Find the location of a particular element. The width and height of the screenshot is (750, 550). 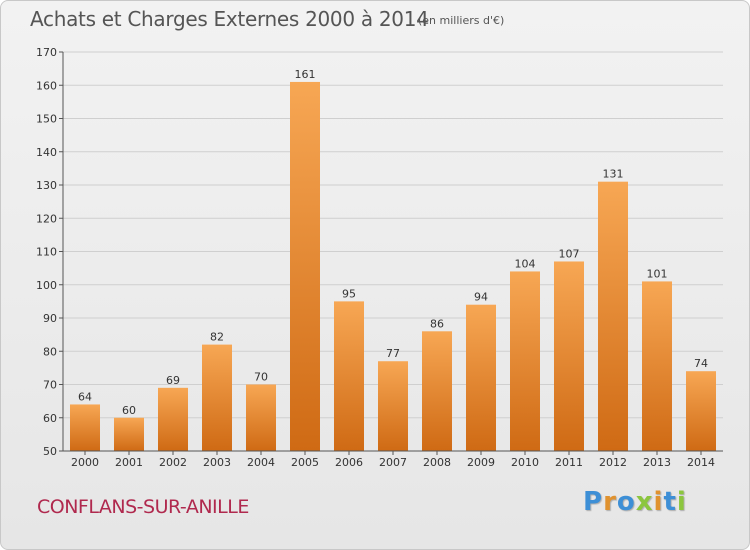

bar-value-label: 107 is located at coordinates (569, 253).